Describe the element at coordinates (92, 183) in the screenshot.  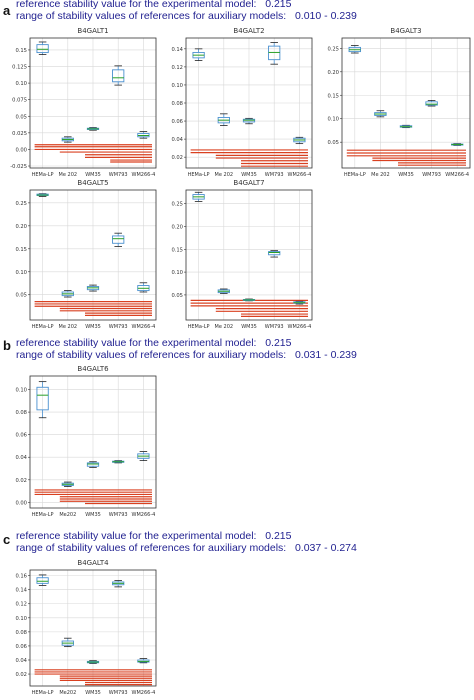
I see `chart-title: B4GALT5` at that location.